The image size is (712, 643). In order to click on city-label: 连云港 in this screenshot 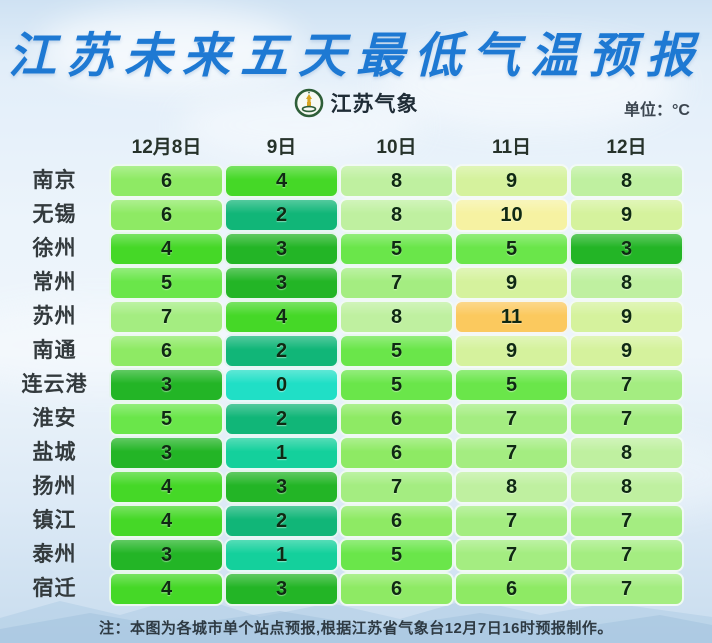, I will do `click(54, 384)`.